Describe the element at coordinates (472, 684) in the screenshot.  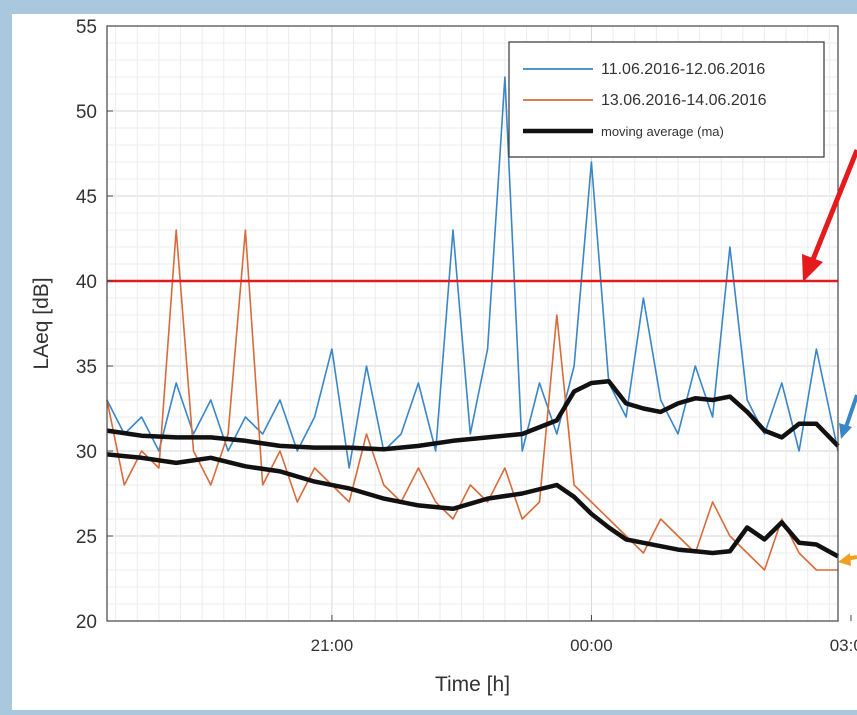
I see `x-axis-label: Time [h]` at that location.